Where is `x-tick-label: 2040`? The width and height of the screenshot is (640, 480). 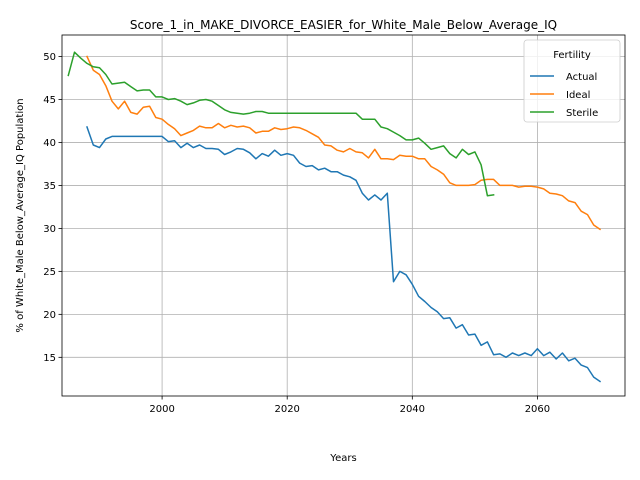 x-tick-label: 2040 is located at coordinates (412, 409).